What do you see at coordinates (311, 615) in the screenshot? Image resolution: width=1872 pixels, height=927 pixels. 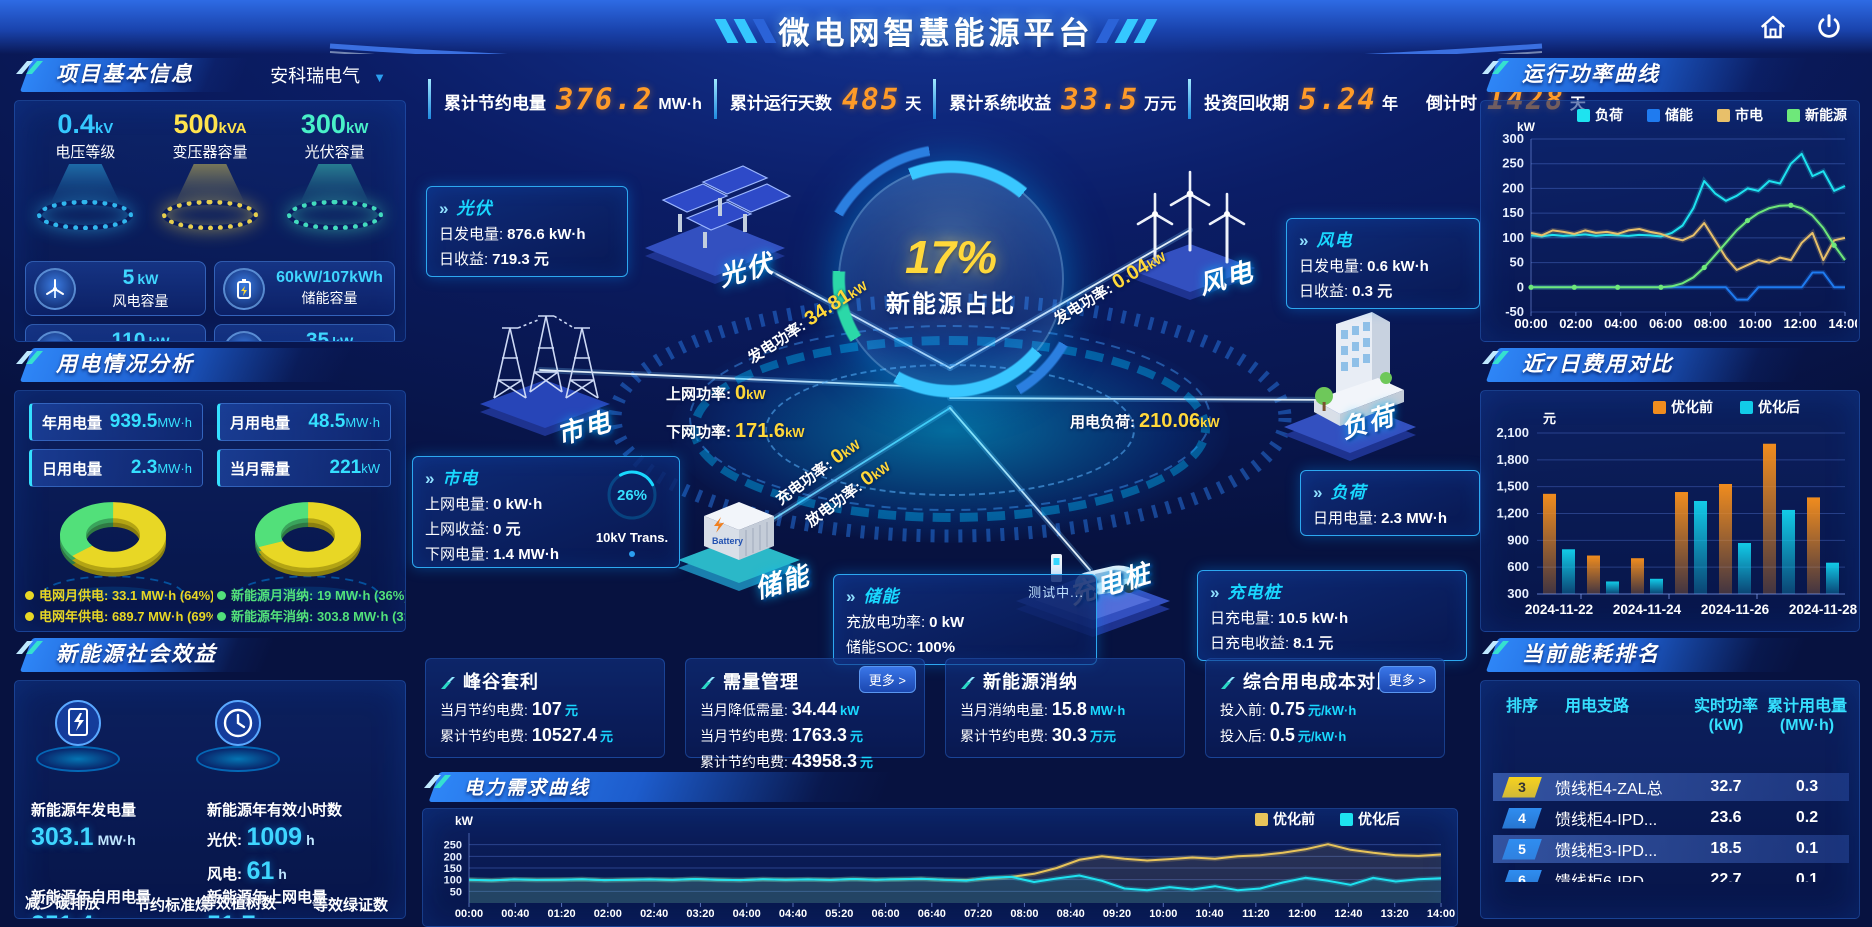 I see `donut-legend-item: 新能源年消纳: 303.8 MW·h (31%)` at bounding box center [311, 615].